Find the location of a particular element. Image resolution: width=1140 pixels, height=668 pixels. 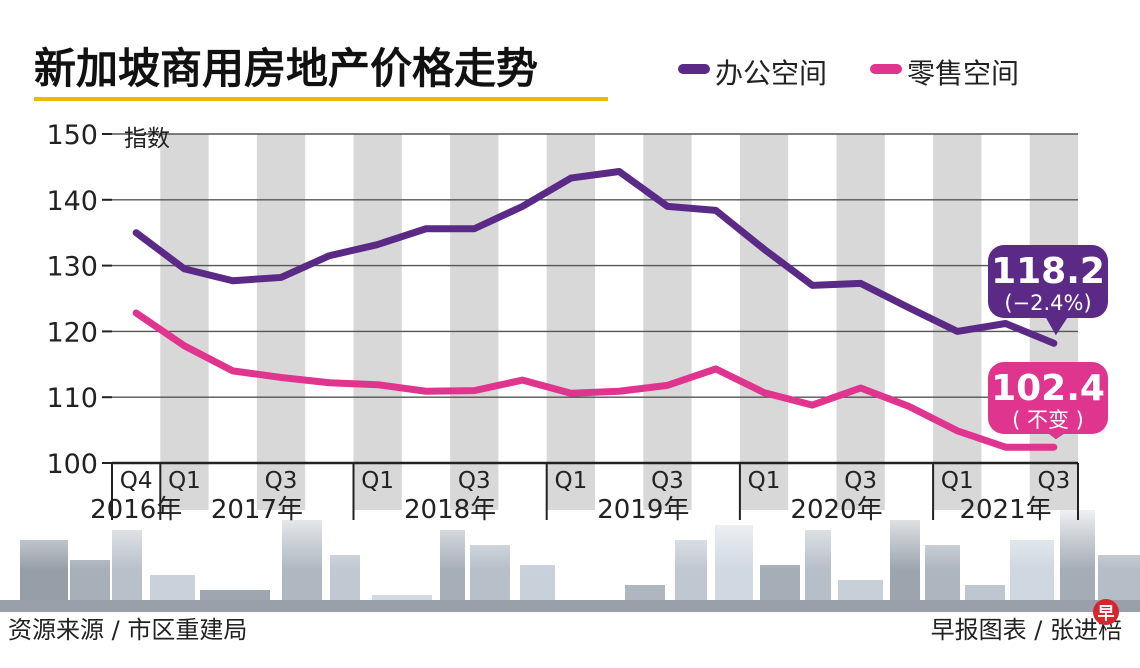

legend: 办公空间 零售空间 is located at coordinates (848, 73).